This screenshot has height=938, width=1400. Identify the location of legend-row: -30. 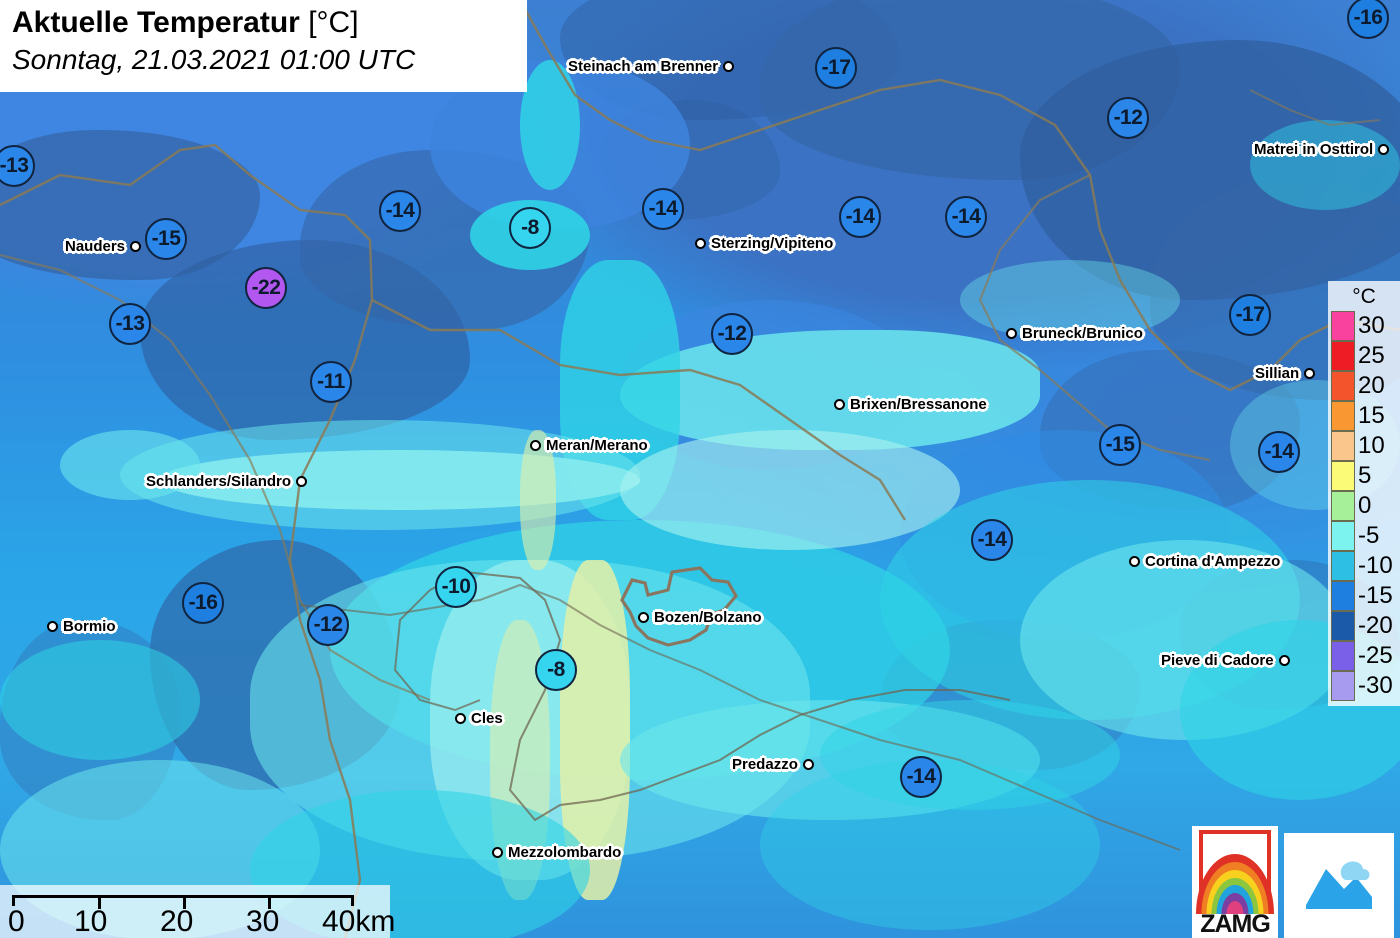
(1364, 686).